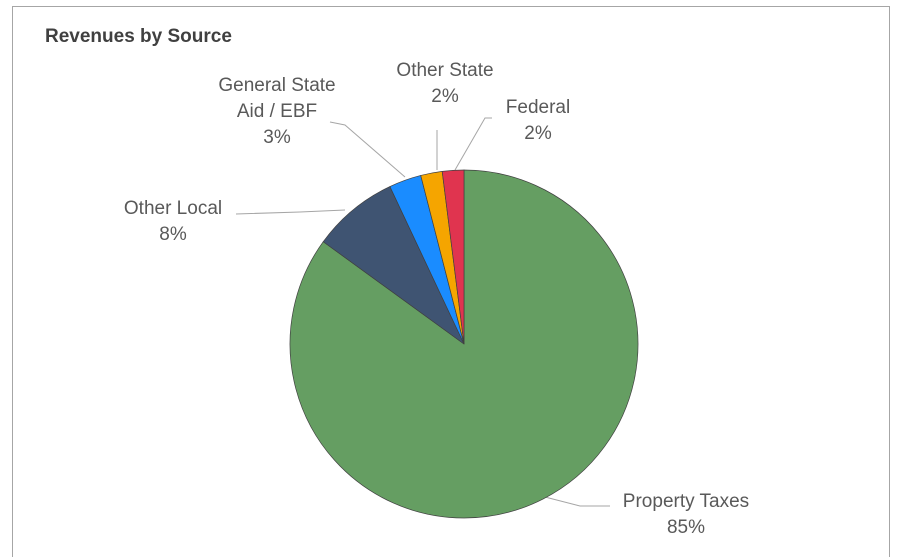 This screenshot has width=899, height=557. What do you see at coordinates (173, 222) in the screenshot?
I see `data-label: Other Local 8%` at bounding box center [173, 222].